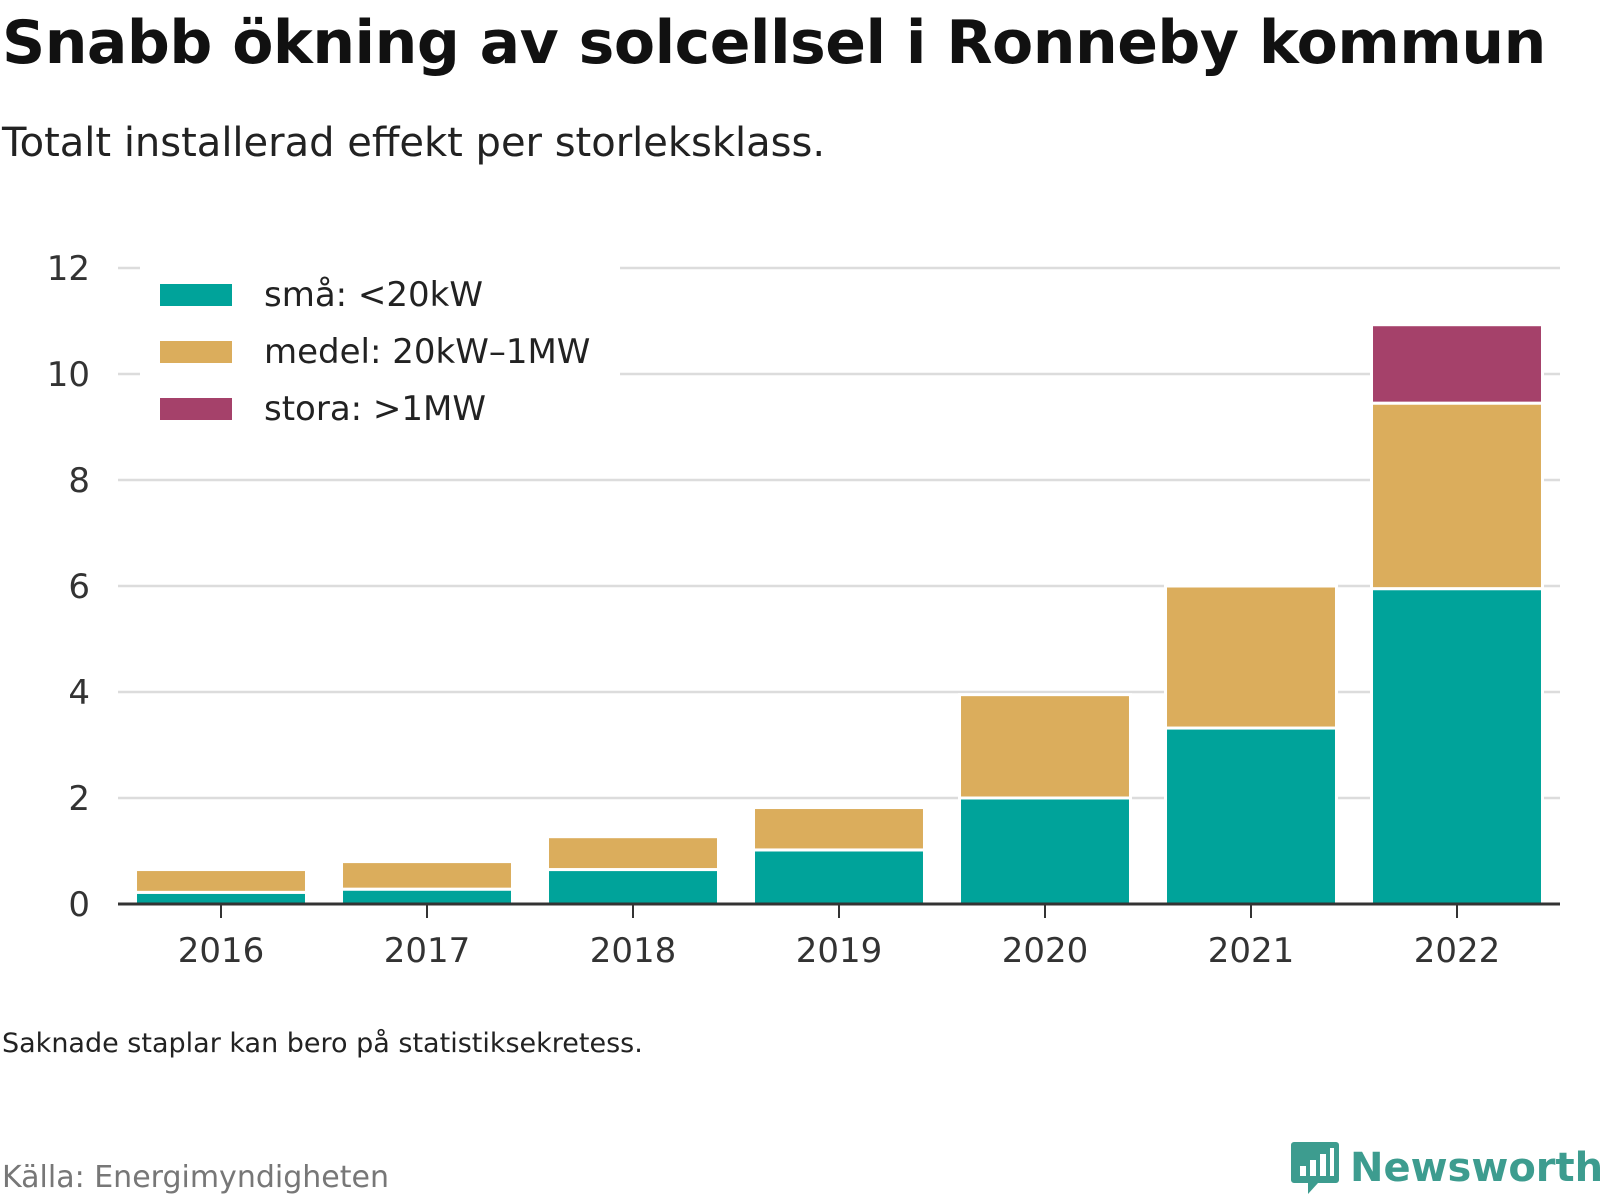 The width and height of the screenshot is (1600, 1200). I want to click on bar-chart-speech-bubble-icon, so click(1315, 1168).